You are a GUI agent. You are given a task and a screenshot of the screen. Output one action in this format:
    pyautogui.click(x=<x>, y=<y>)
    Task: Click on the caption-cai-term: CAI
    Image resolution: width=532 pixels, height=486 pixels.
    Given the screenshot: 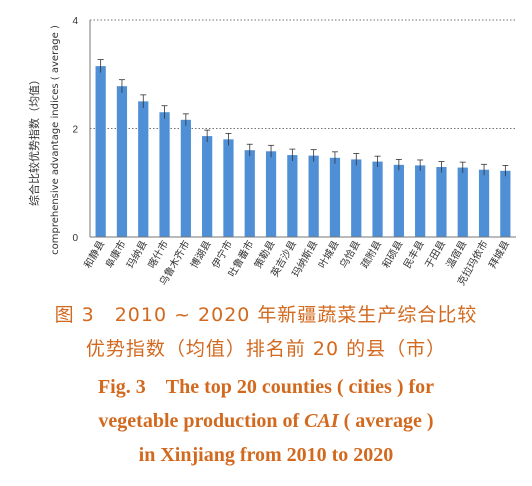 What is the action you would take?
    pyautogui.click(x=321, y=421)
    